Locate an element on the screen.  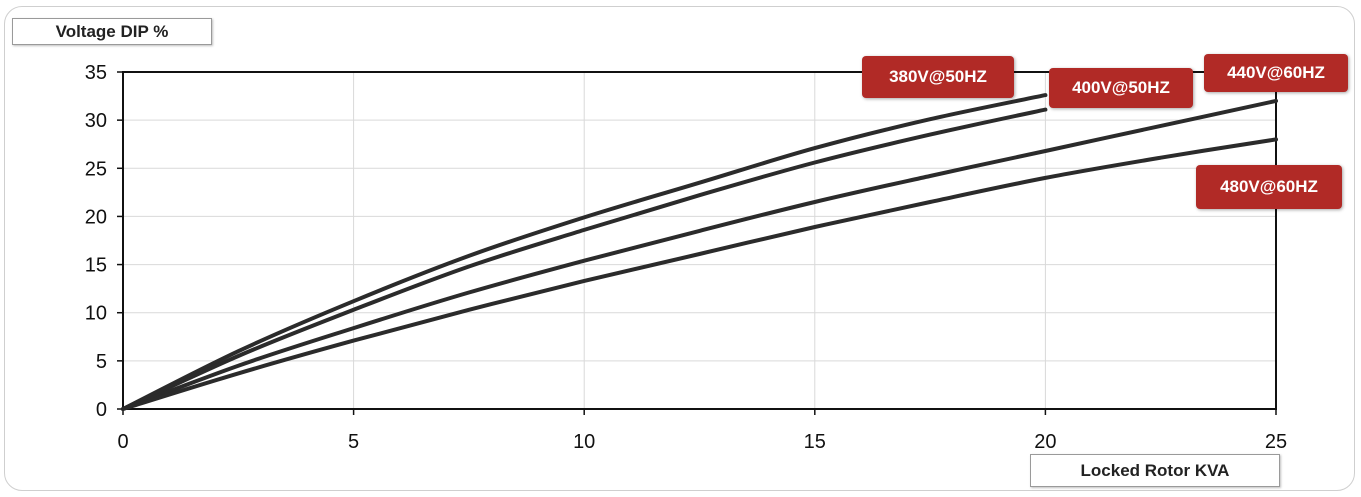
x-tick-label: 10 is located at coordinates (584, 442).